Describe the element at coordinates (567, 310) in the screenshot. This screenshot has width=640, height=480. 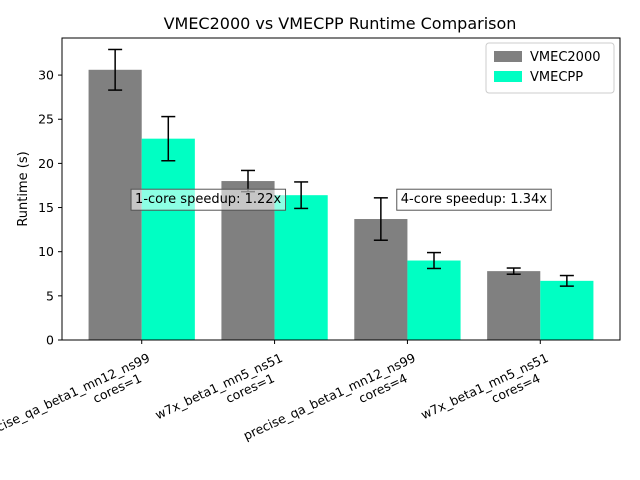
I see `bar-vmecpp-4: VMECPP: 6.7` at that location.